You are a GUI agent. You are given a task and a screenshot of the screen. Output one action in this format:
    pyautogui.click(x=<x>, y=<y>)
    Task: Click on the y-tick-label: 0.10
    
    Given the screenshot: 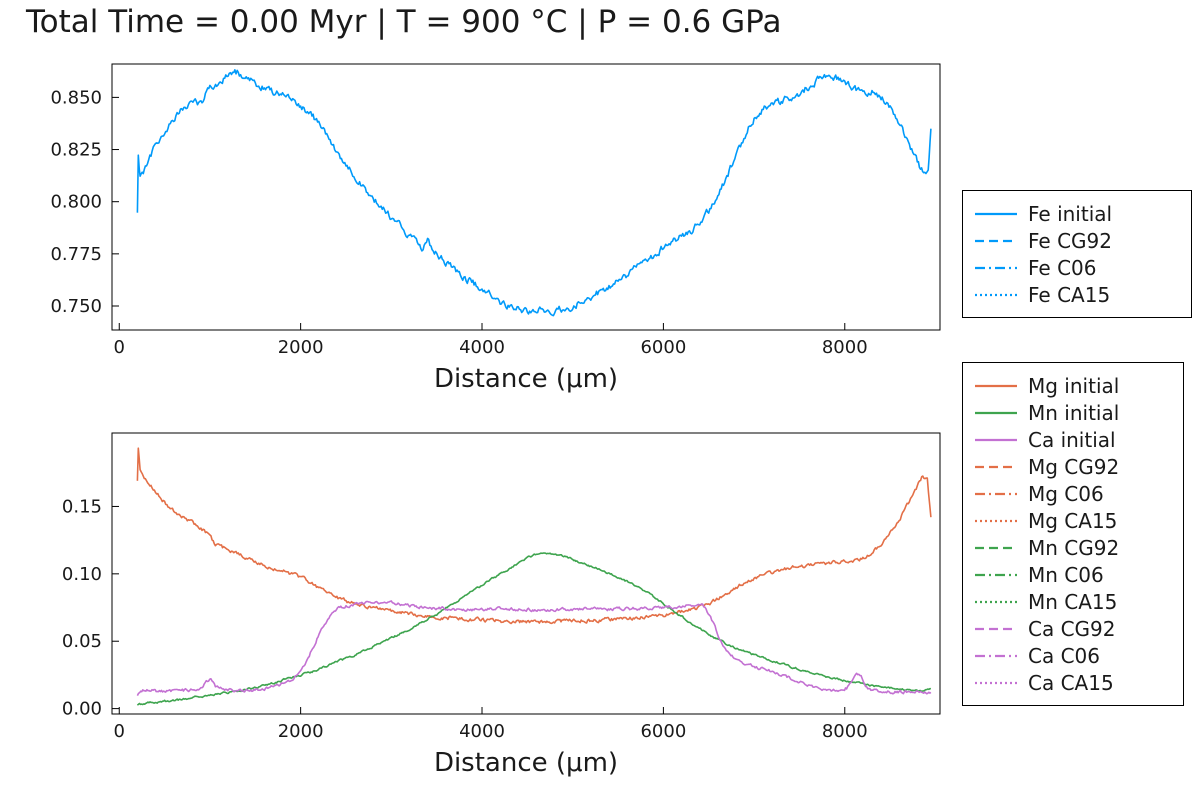 What is the action you would take?
    pyautogui.click(x=82, y=574)
    